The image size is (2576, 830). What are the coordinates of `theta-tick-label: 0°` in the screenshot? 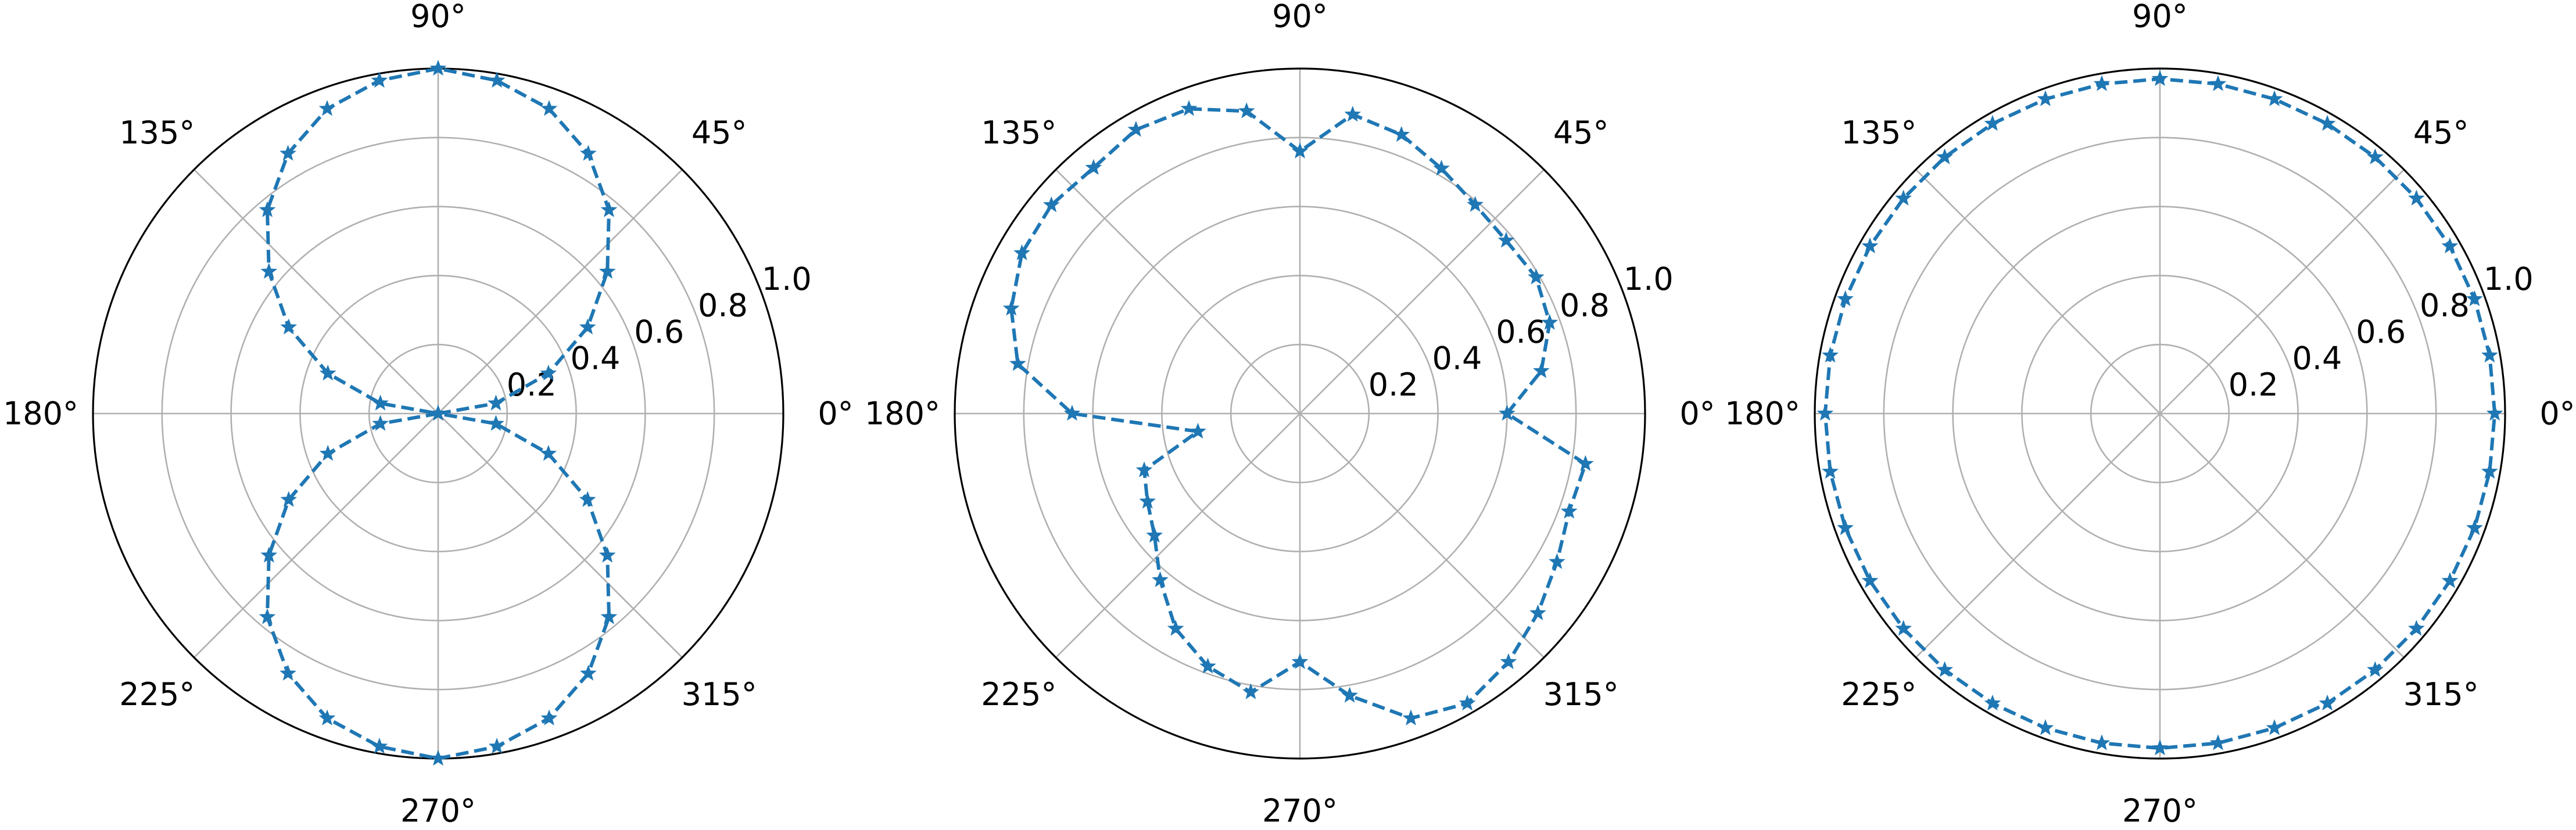 It's located at (835, 414).